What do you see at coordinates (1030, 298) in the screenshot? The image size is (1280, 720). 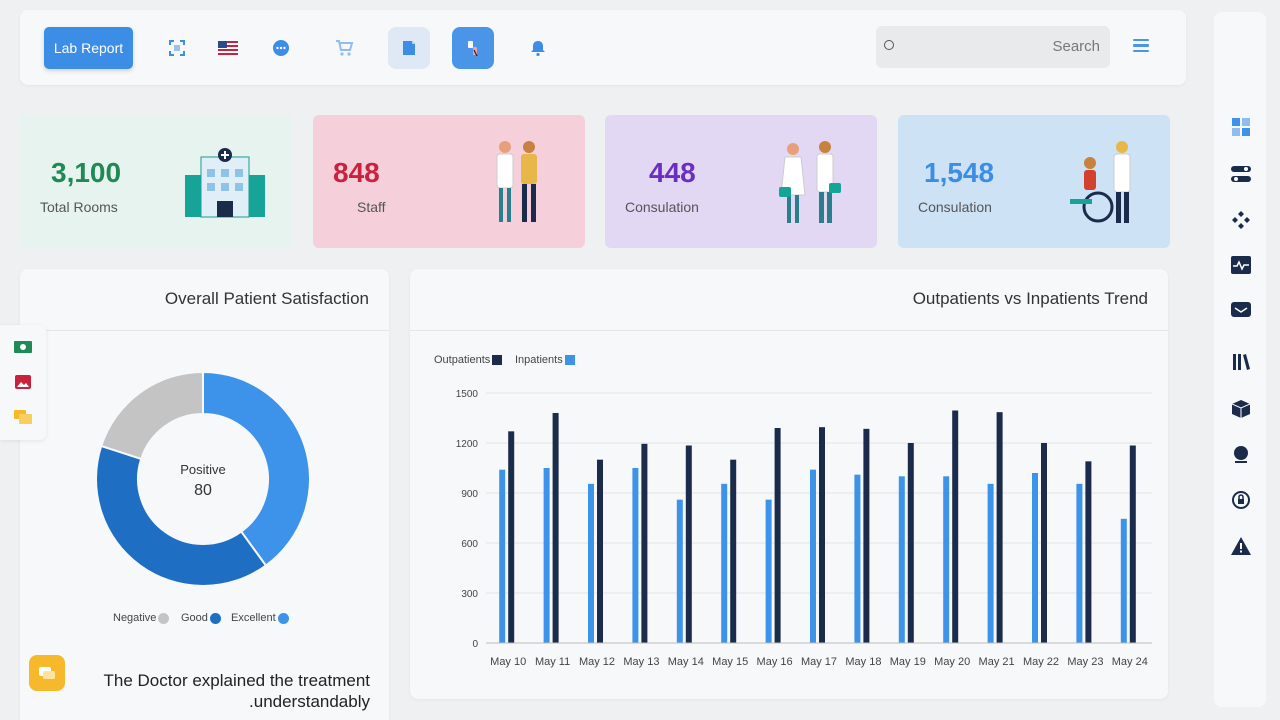 I see `panel-title: Outpatients vs Inpatients Trend` at bounding box center [1030, 298].